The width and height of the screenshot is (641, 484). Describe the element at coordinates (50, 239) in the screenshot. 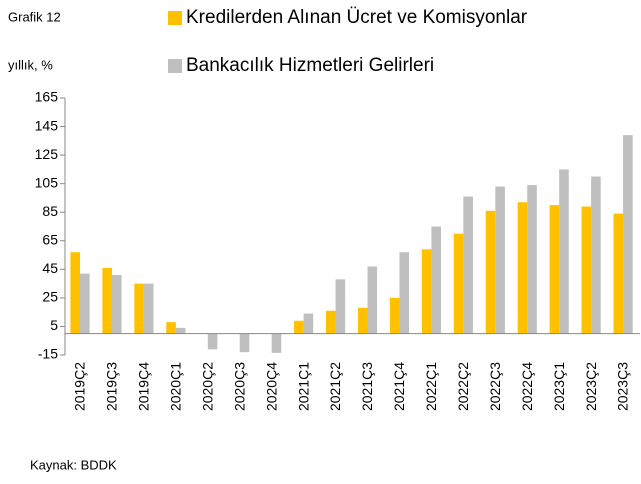

I see `y-tick-label: 65` at that location.